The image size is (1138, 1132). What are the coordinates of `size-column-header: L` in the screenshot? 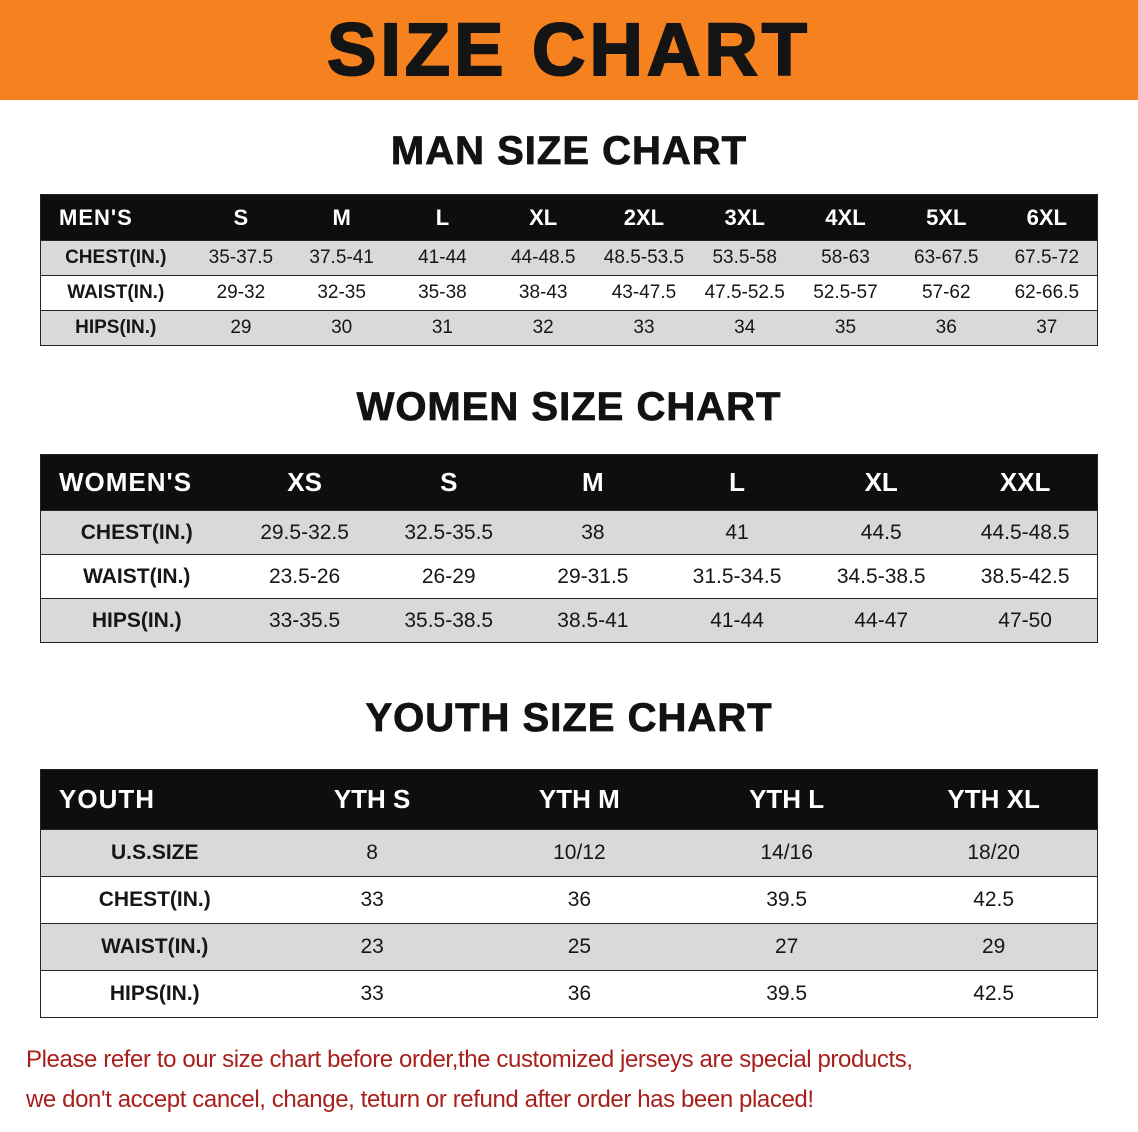 It's located at (737, 482).